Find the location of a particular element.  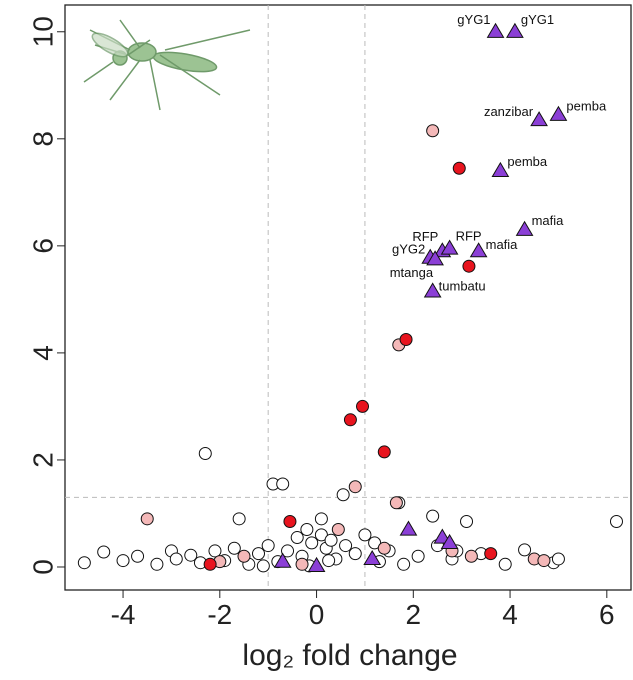

y-tick-label: 8 is located at coordinates (42, 139).